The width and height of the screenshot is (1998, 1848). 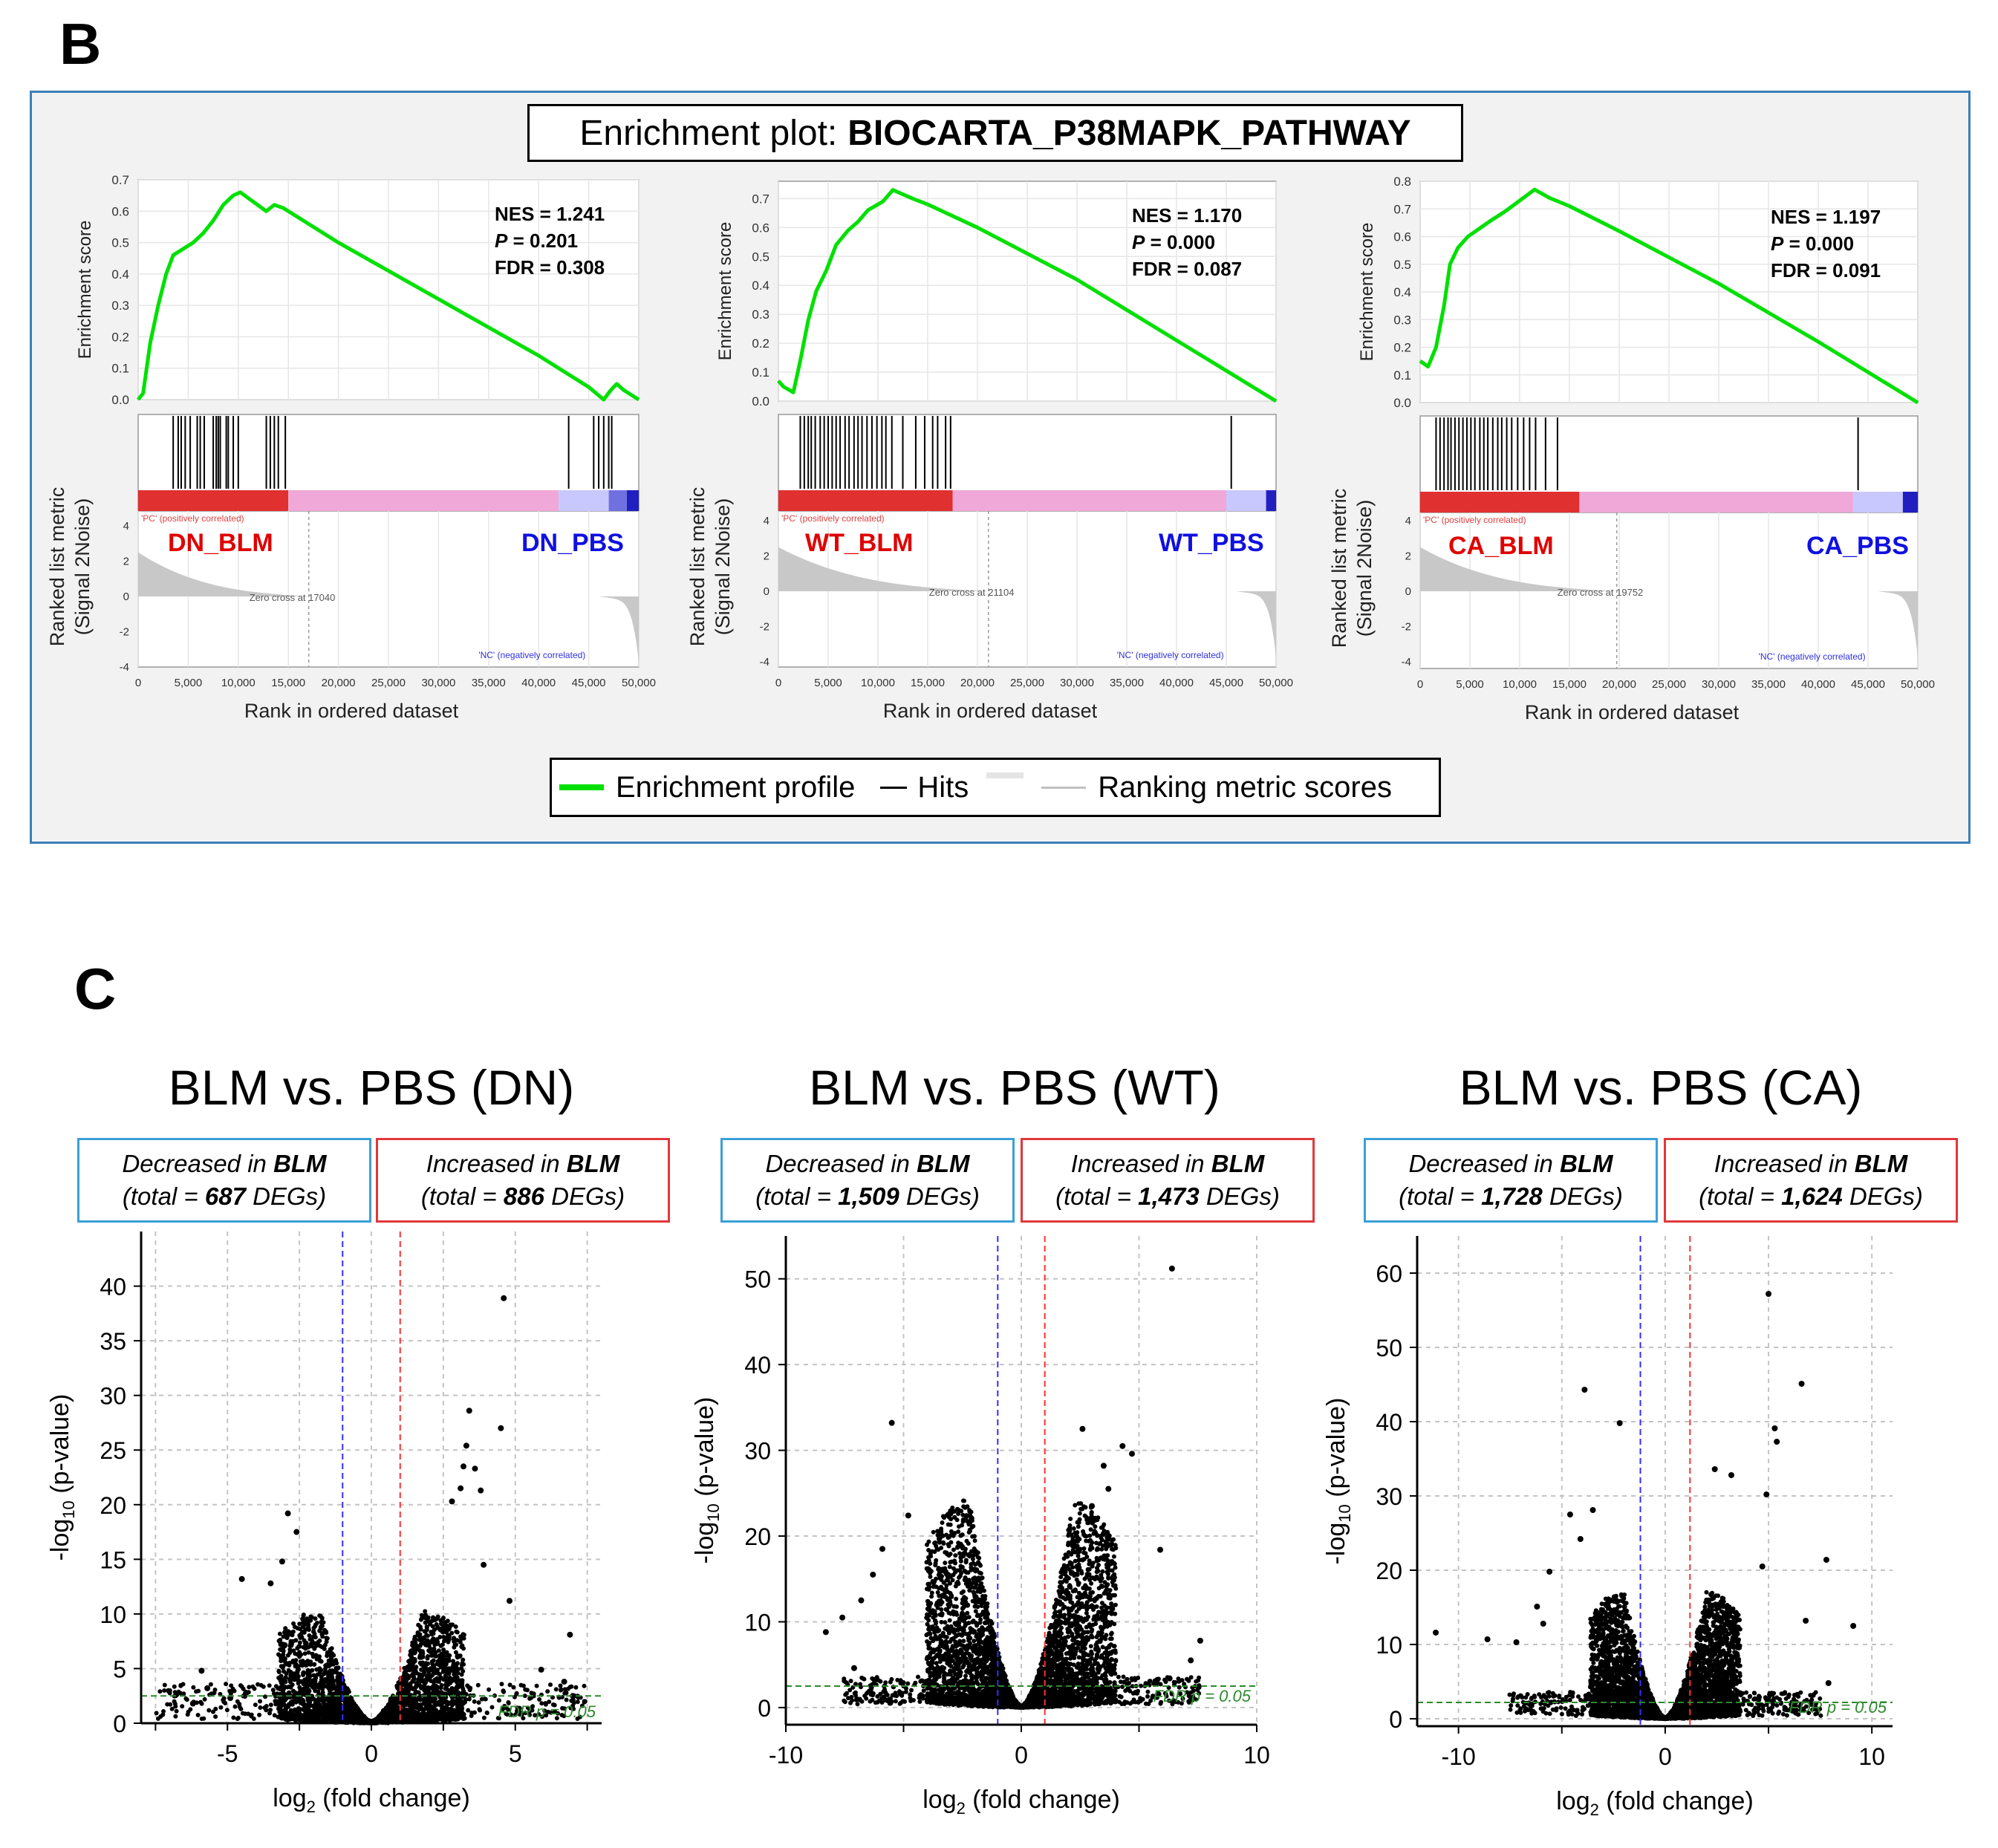 What do you see at coordinates (1520, 684) in the screenshot?
I see `x-tick-label: 10,000` at bounding box center [1520, 684].